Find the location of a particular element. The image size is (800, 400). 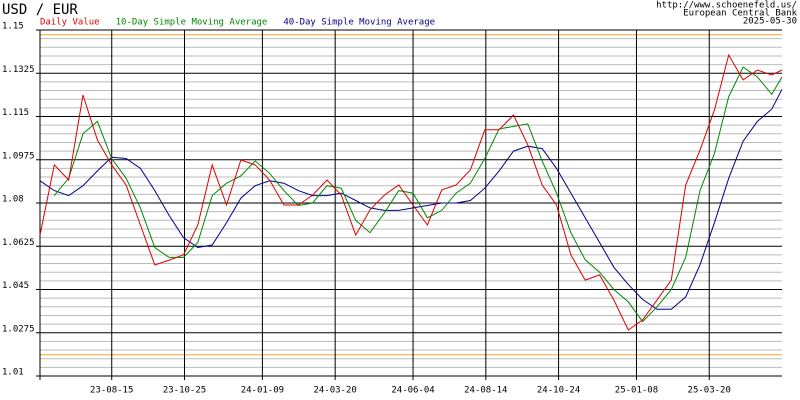

x-tick-label: 24-08-14 is located at coordinates (485, 391).